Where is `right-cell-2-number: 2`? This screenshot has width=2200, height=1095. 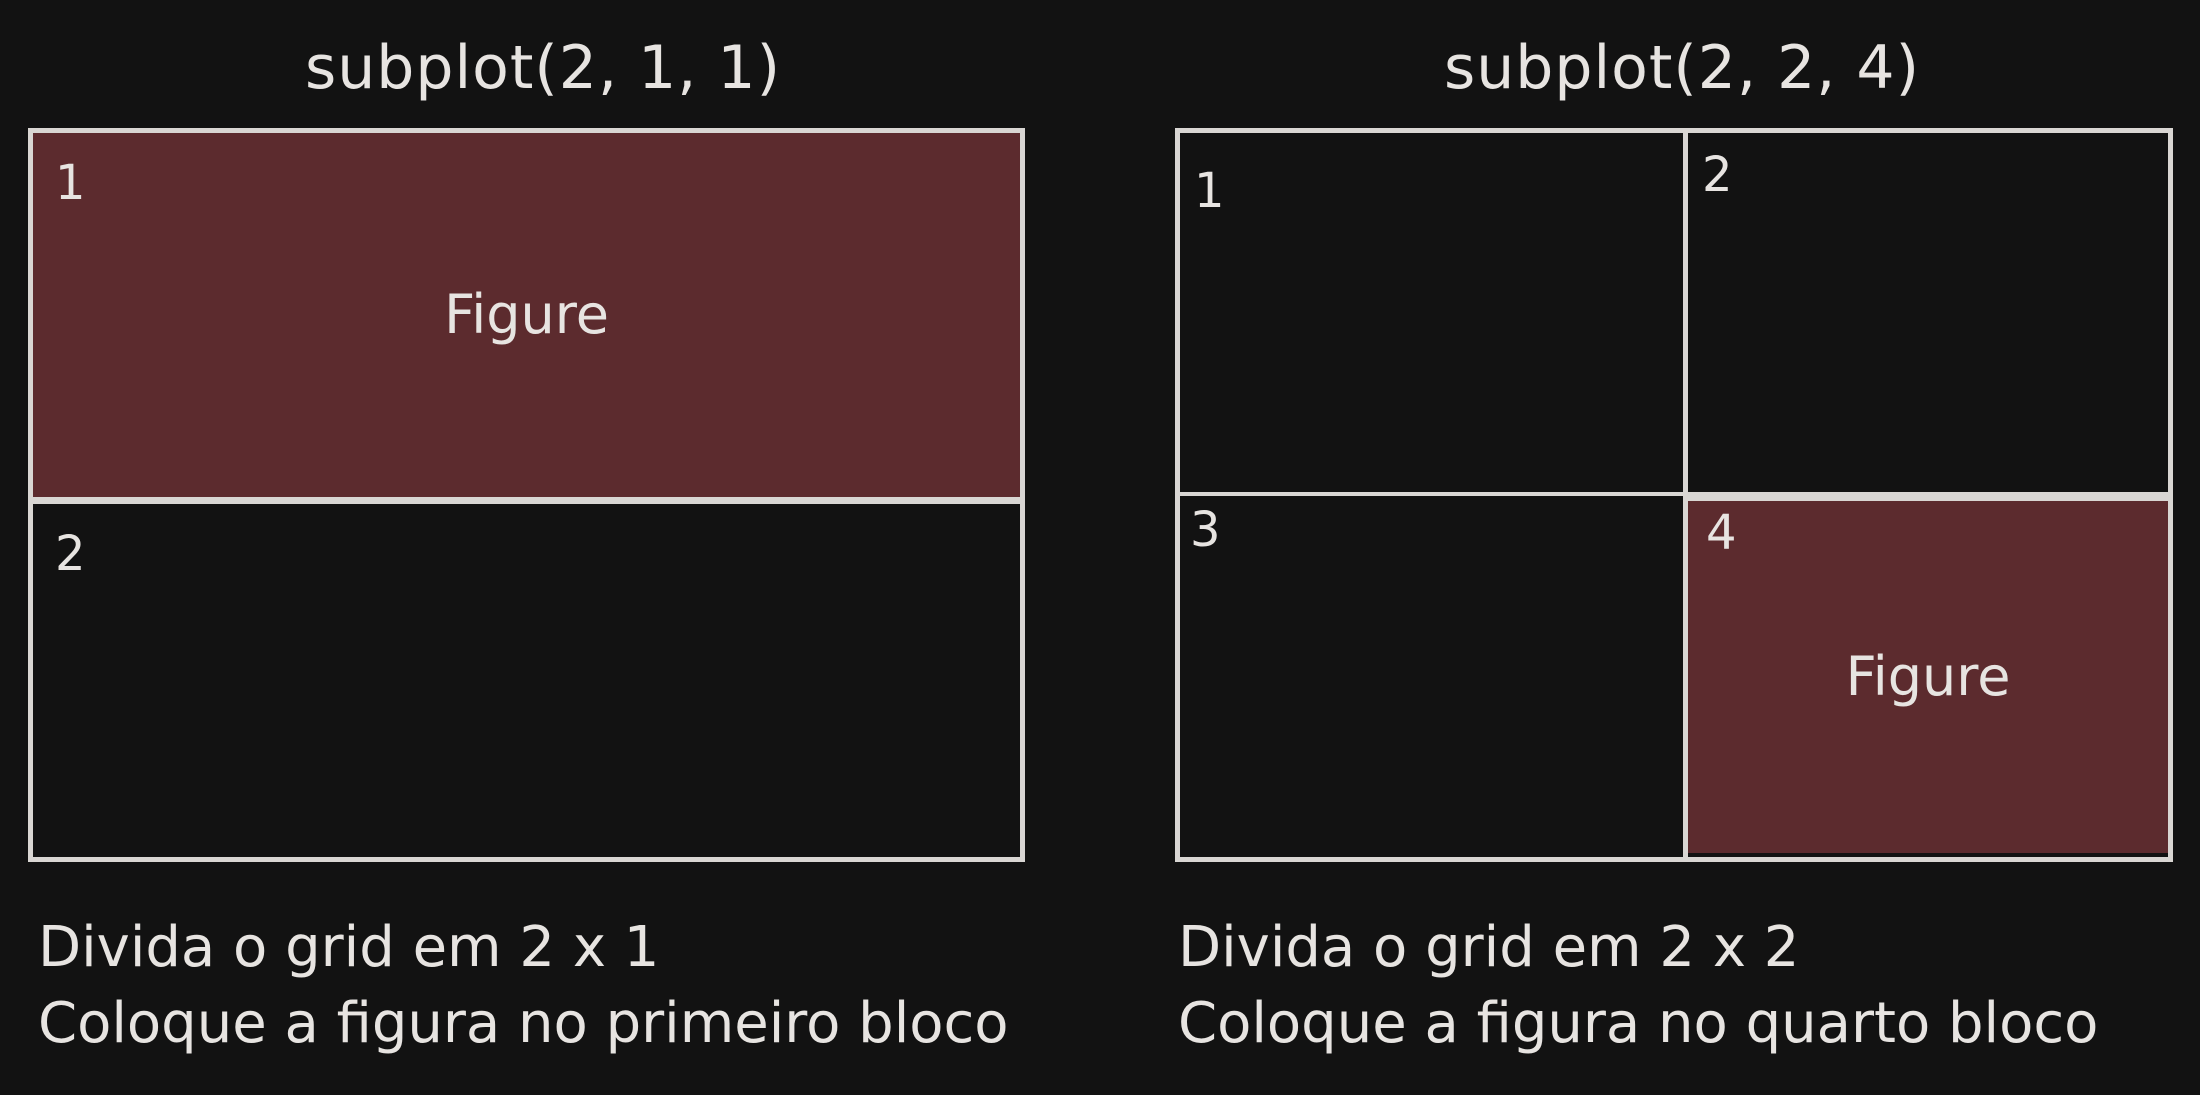 right-cell-2-number: 2 is located at coordinates (1717, 175).